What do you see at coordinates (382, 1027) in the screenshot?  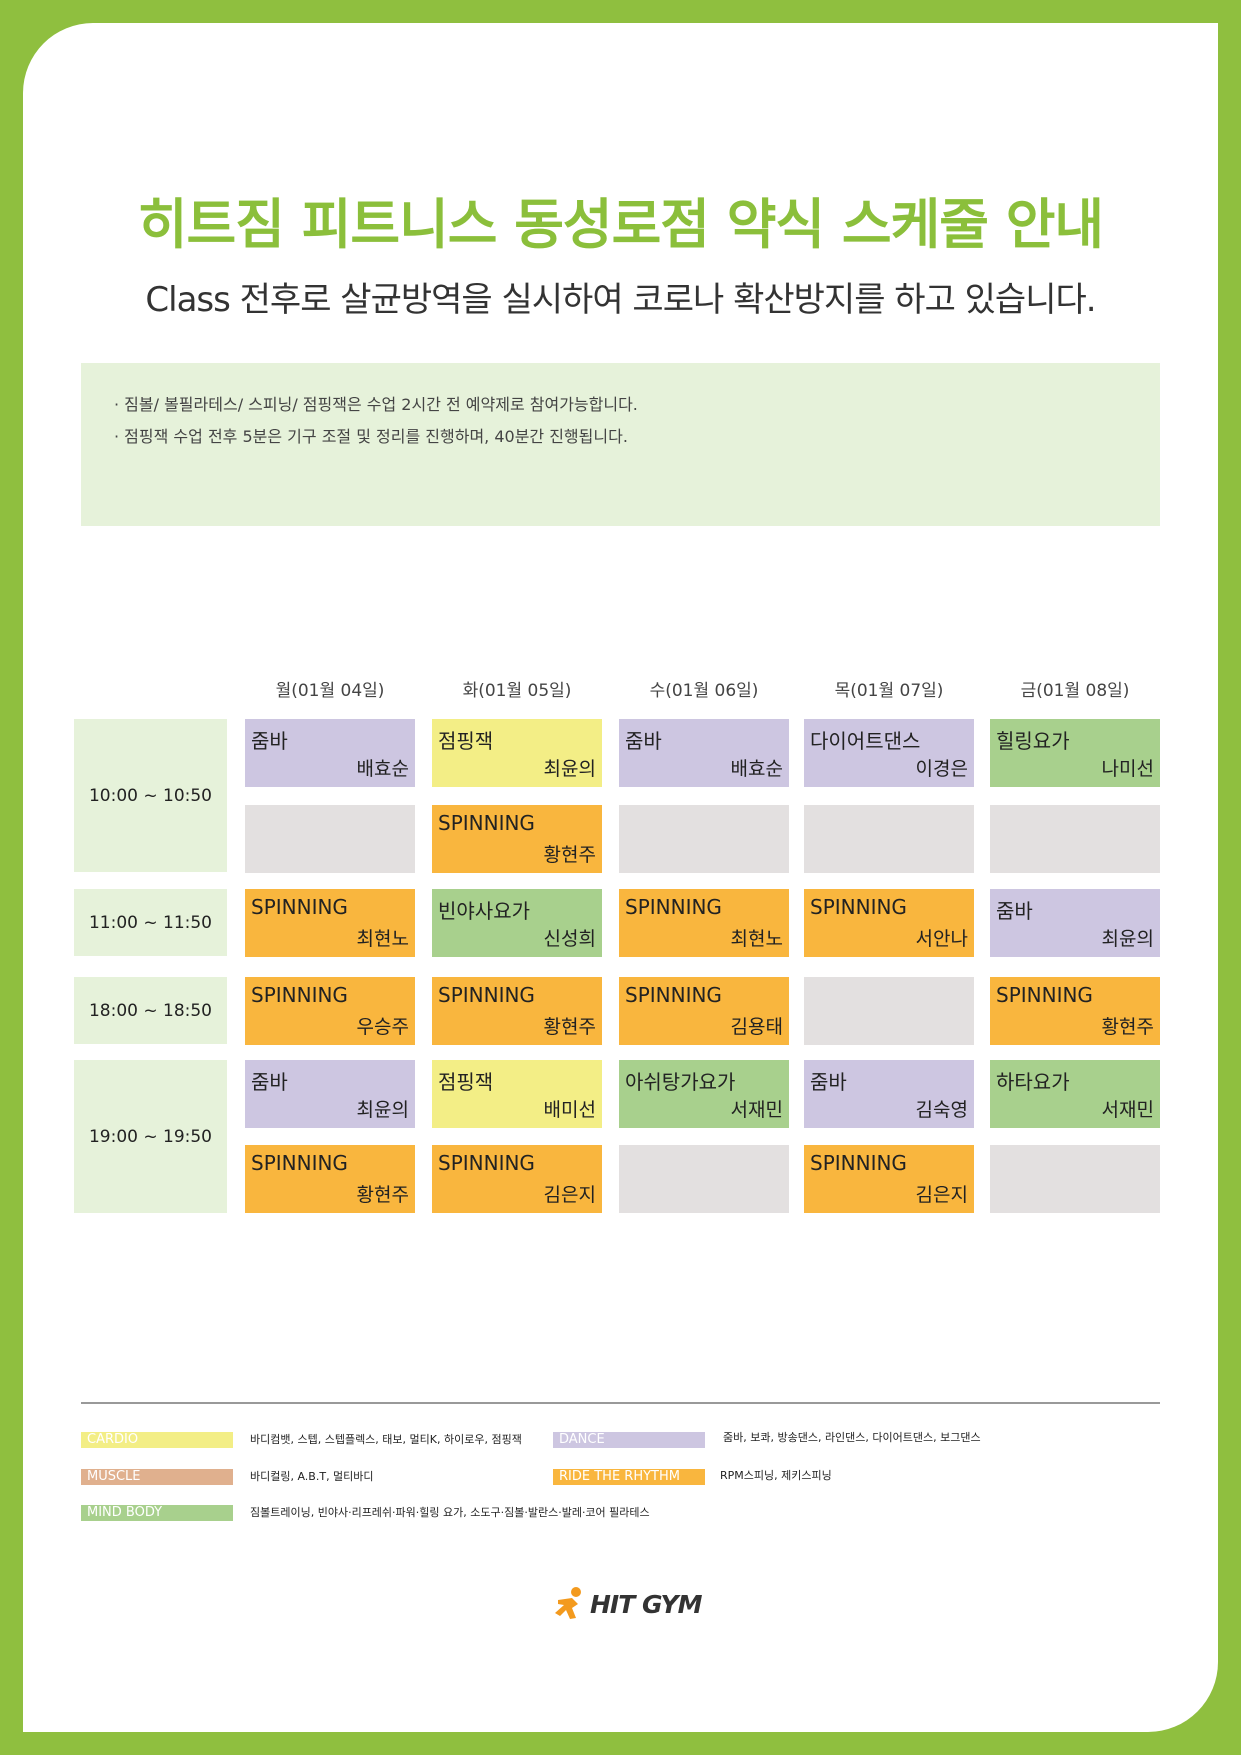 I see `class-trainer: 우승주` at bounding box center [382, 1027].